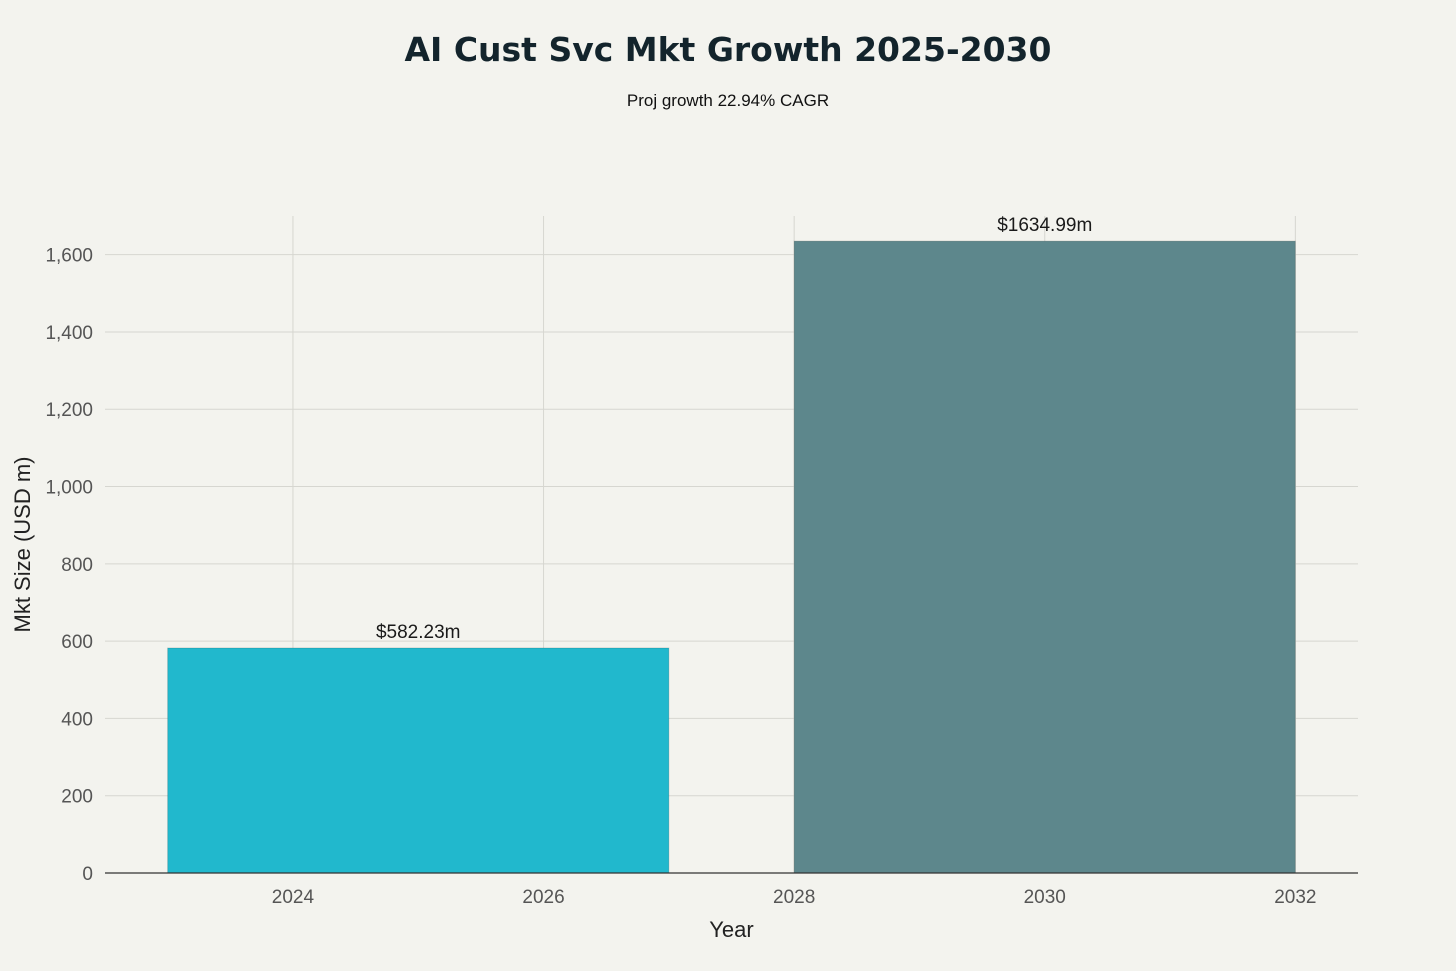 This screenshot has width=1456, height=971. I want to click on x-tick-label-2028: 2028, so click(794, 897).